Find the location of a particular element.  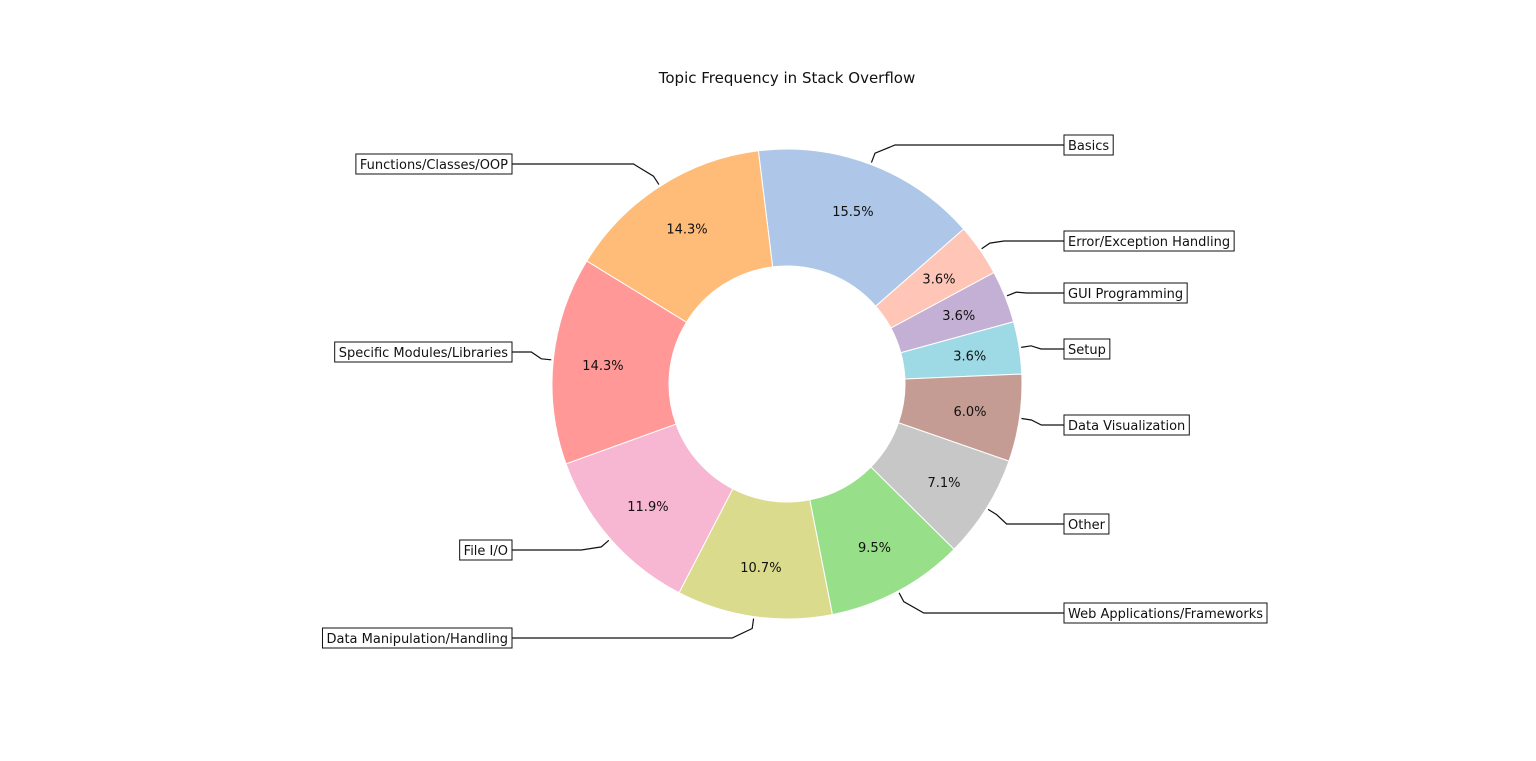

svg-text: Other is located at coordinates (1087, 525).